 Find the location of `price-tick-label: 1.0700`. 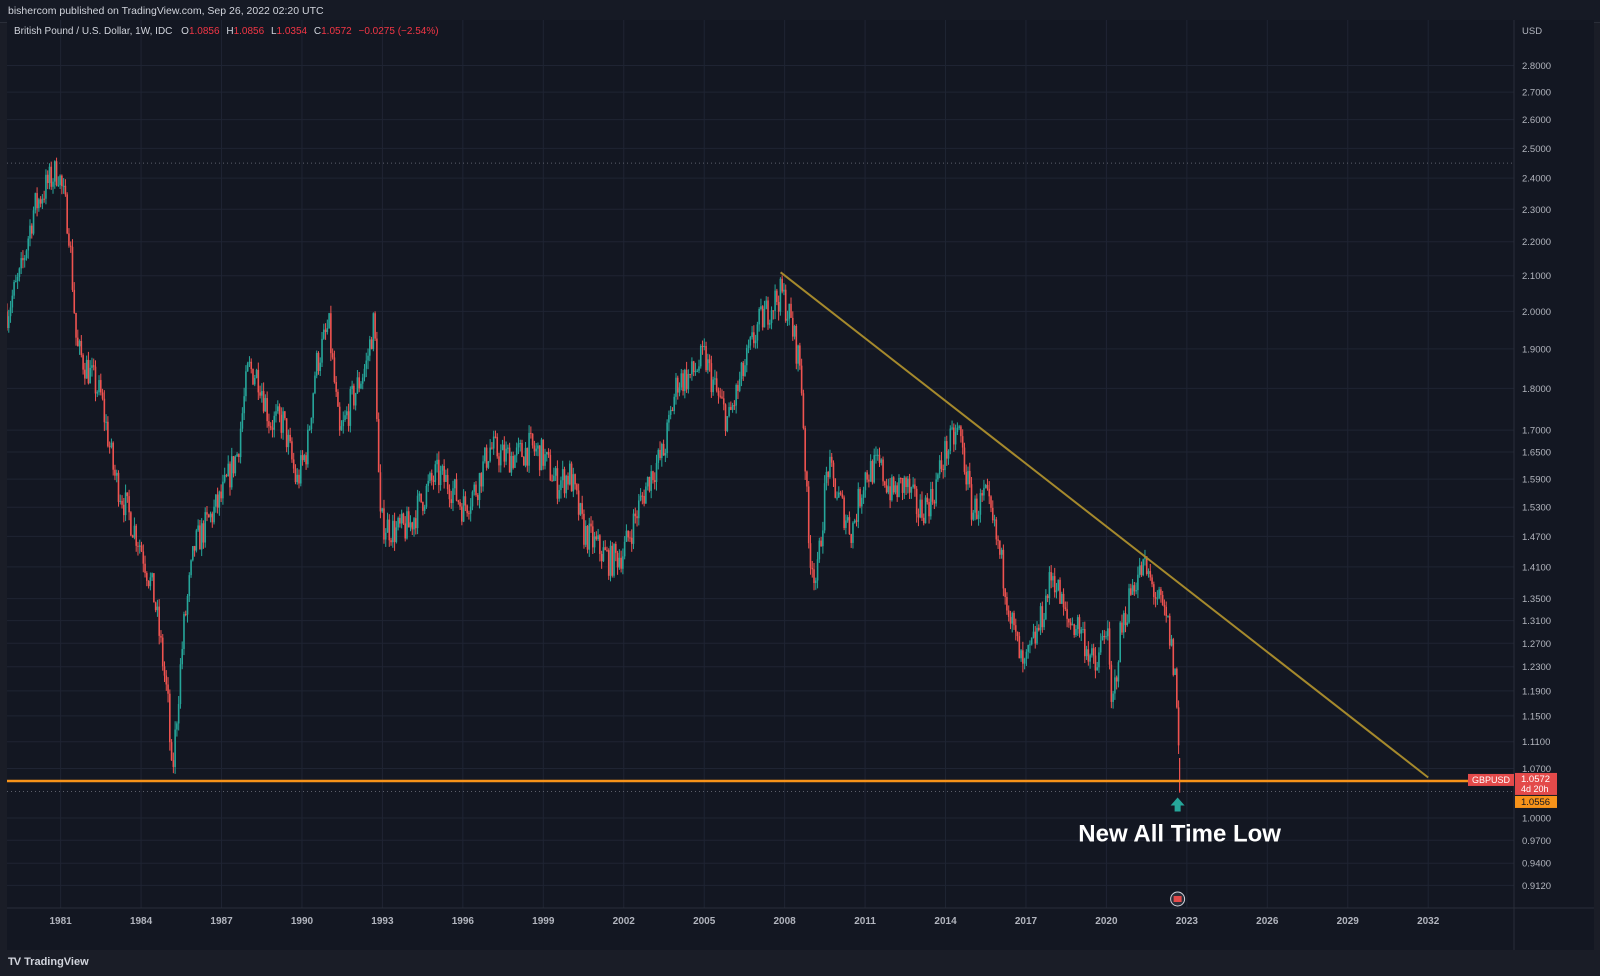

price-tick-label: 1.0700 is located at coordinates (1536, 769).